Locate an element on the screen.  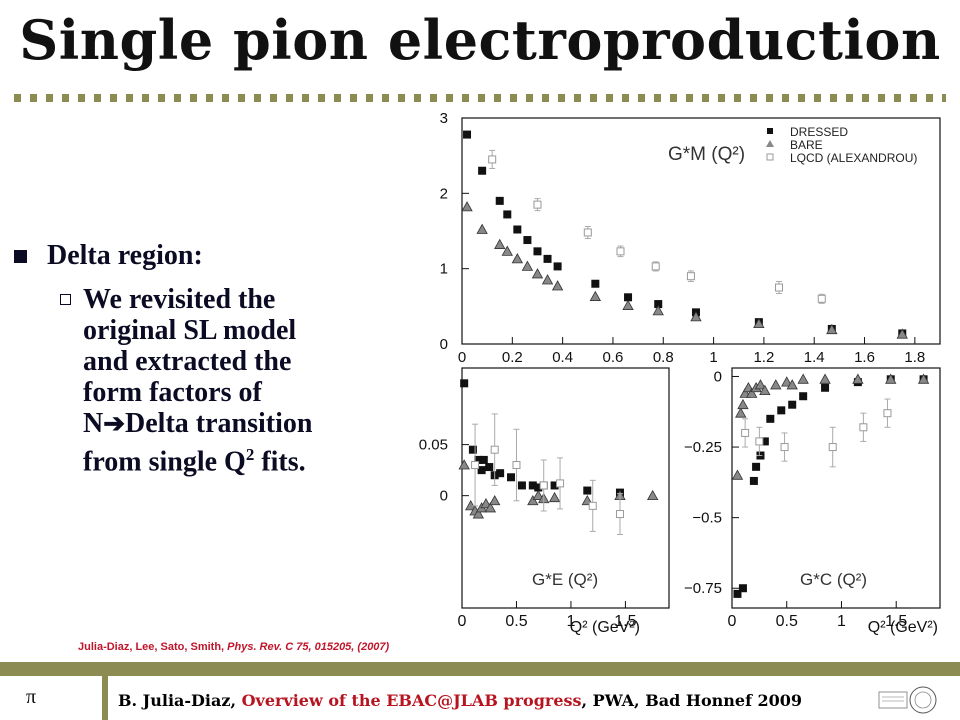
footer-venue: , PWA, Bad Honnef 2009 is located at coordinates (692, 700).